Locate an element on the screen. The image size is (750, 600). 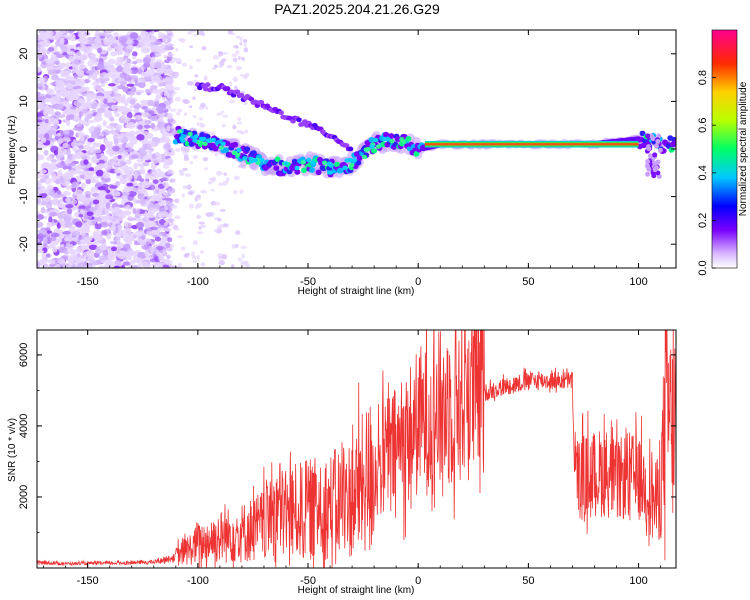
x-tick-label: -100 is located at coordinates (198, 581).